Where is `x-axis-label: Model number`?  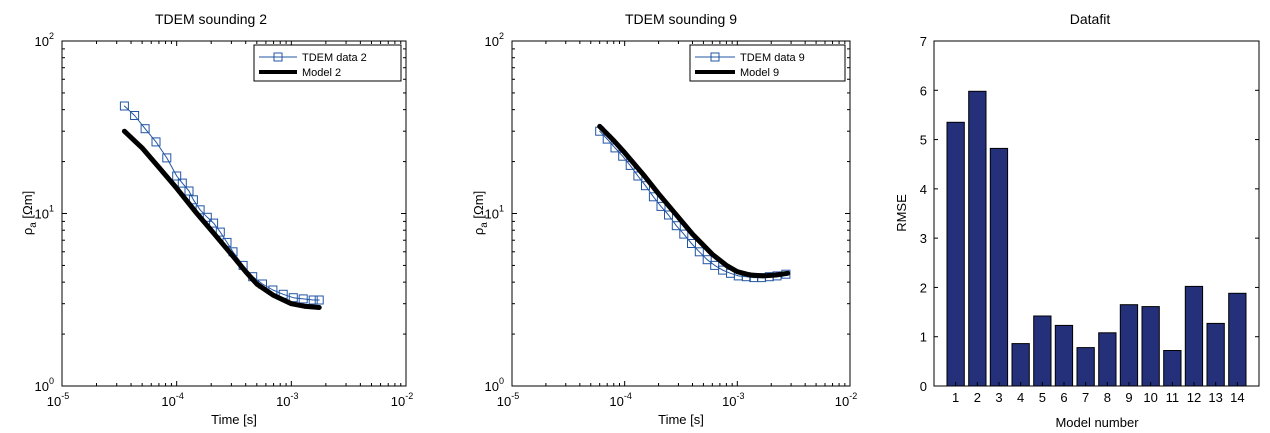
x-axis-label: Model number is located at coordinates (1097, 422).